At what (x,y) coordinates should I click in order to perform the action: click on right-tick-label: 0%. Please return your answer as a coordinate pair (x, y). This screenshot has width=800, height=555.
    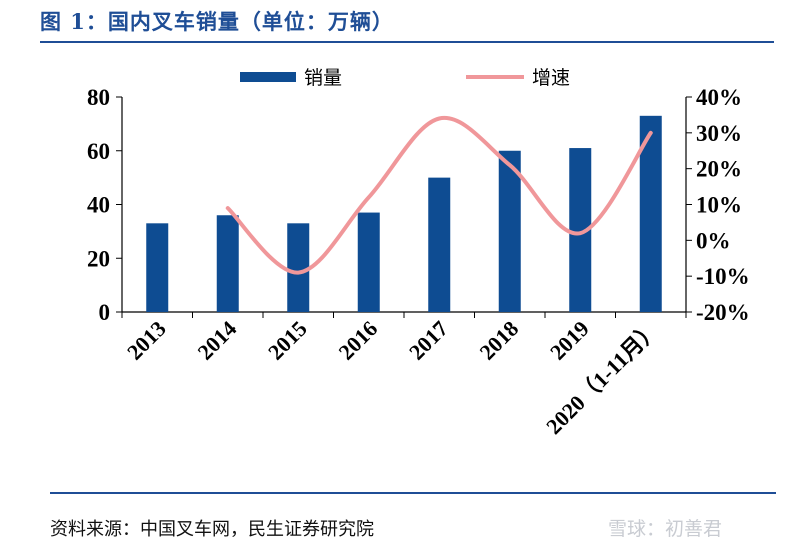
    Looking at the image, I should click on (713, 240).